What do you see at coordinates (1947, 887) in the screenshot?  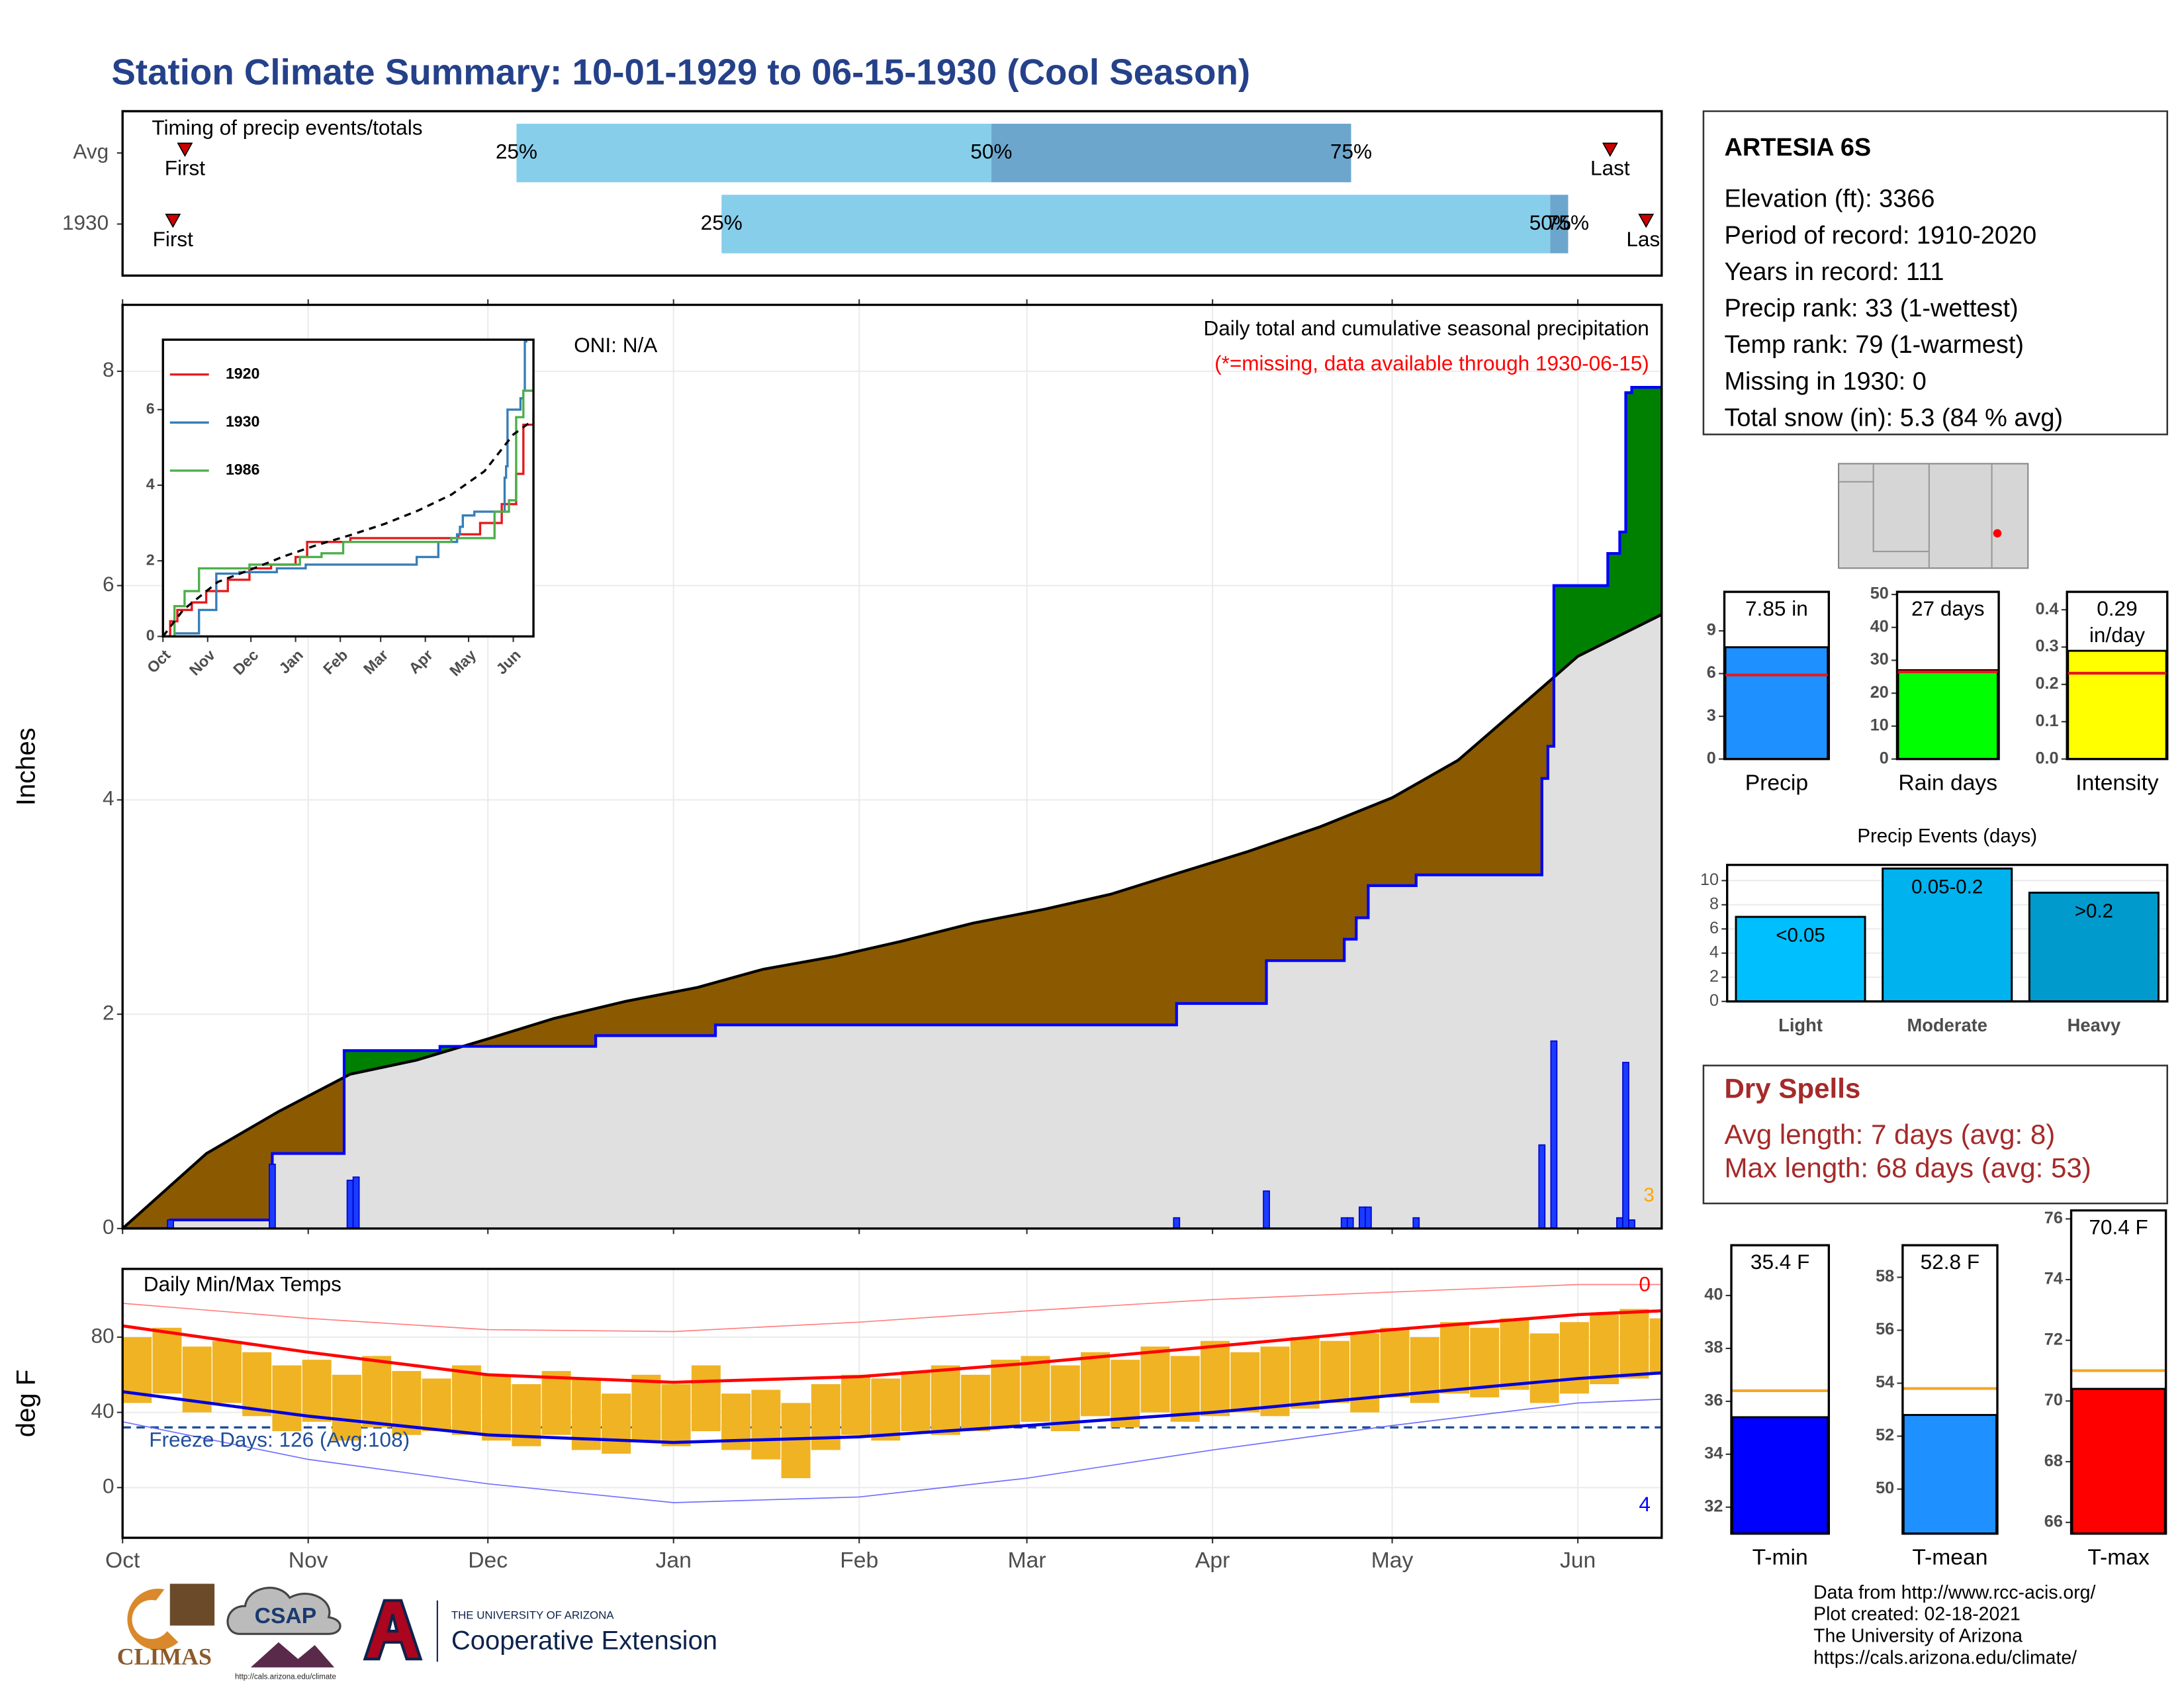 I see `range-label: 0.05-0.2` at bounding box center [1947, 887].